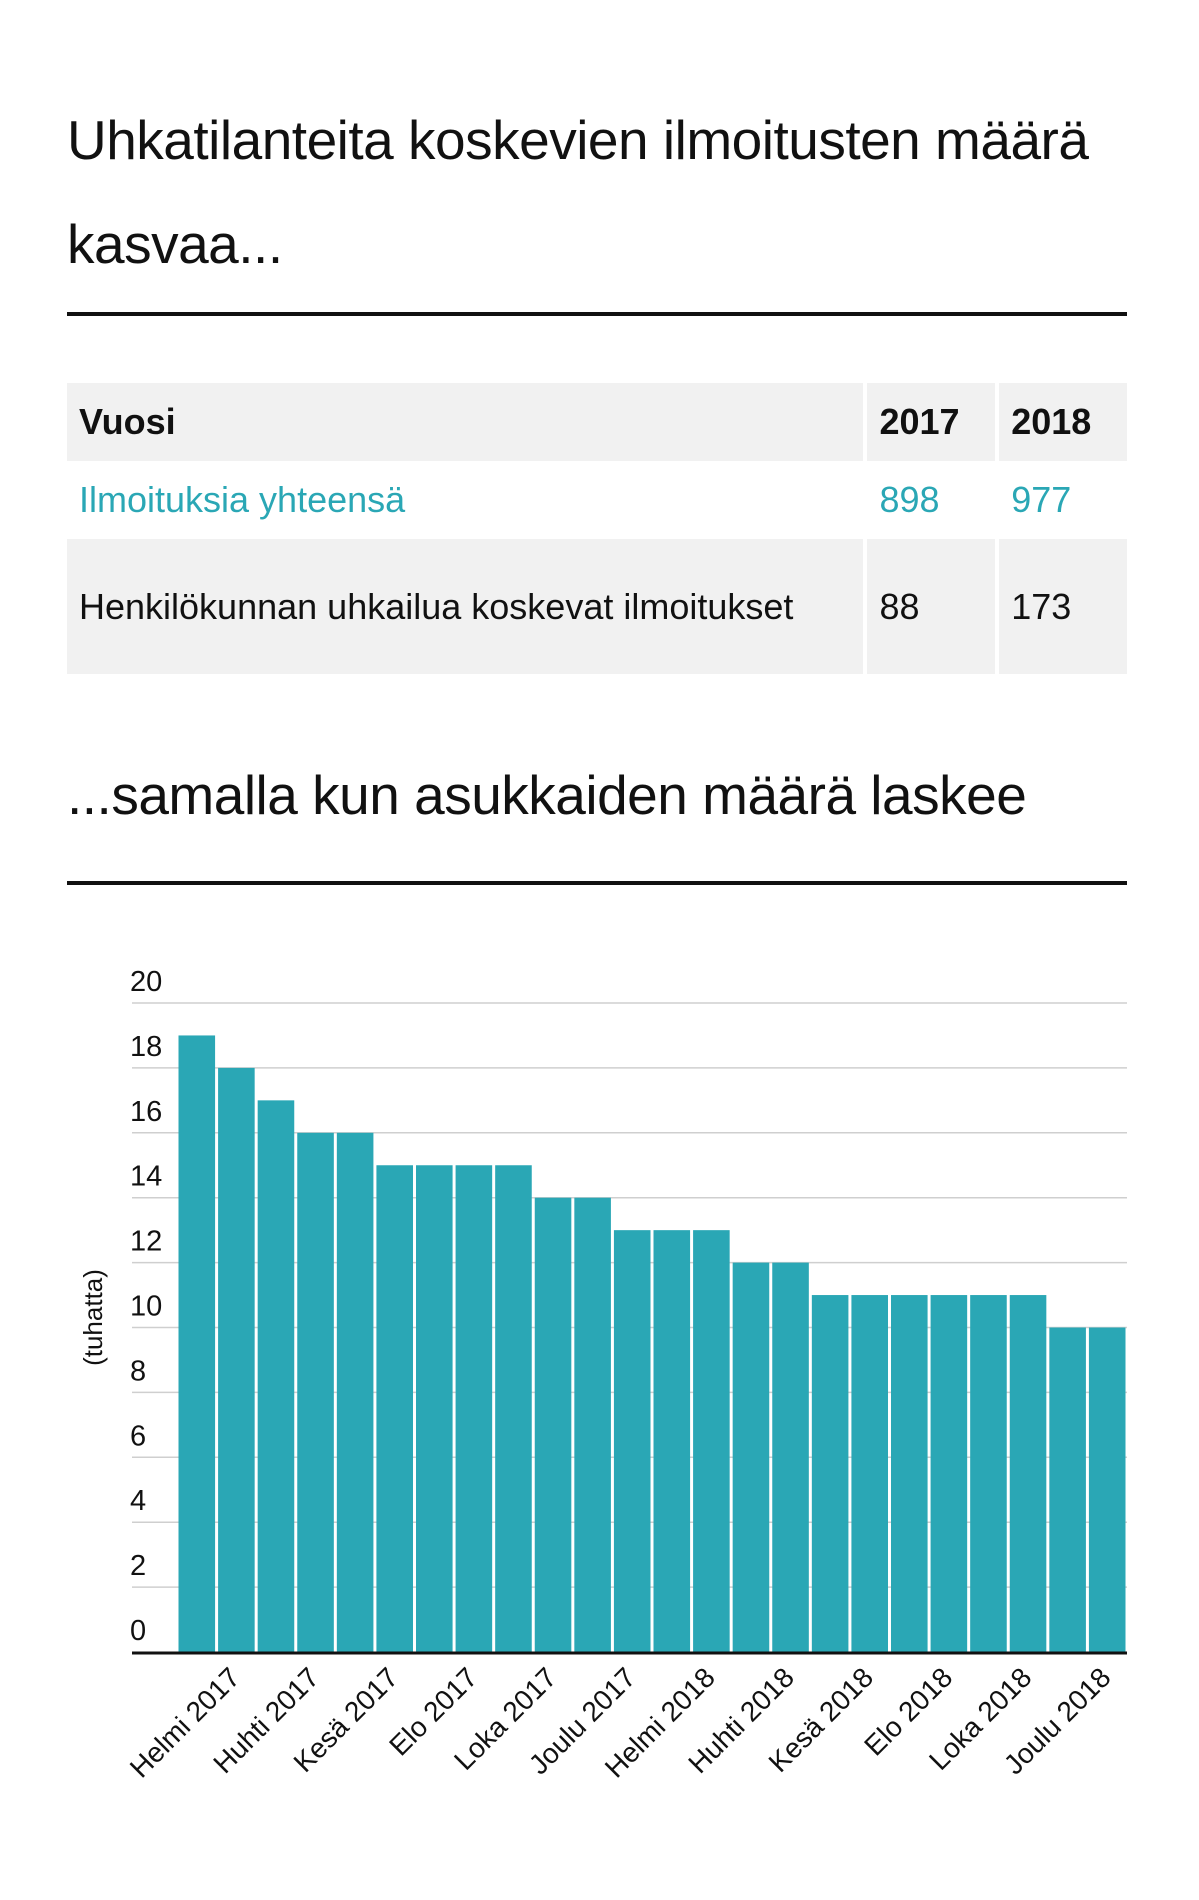 The height and width of the screenshot is (1900, 1199). Describe the element at coordinates (138, 1631) in the screenshot. I see `y-tick-label: 0` at that location.